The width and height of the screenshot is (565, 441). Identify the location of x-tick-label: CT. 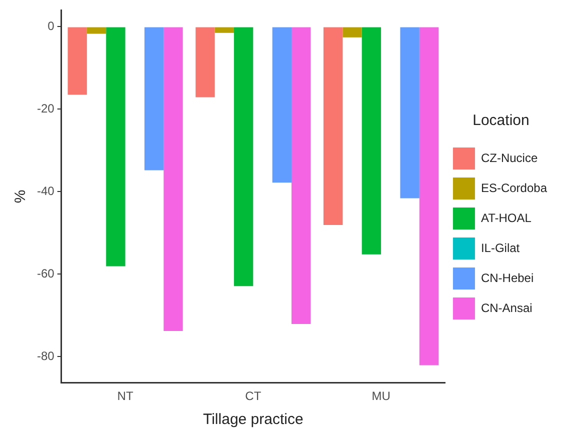
(253, 396).